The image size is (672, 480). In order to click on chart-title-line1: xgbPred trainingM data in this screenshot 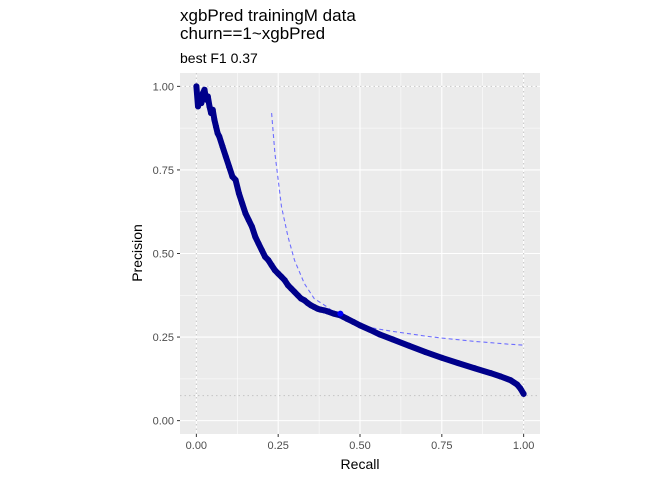, I will do `click(268, 15)`.